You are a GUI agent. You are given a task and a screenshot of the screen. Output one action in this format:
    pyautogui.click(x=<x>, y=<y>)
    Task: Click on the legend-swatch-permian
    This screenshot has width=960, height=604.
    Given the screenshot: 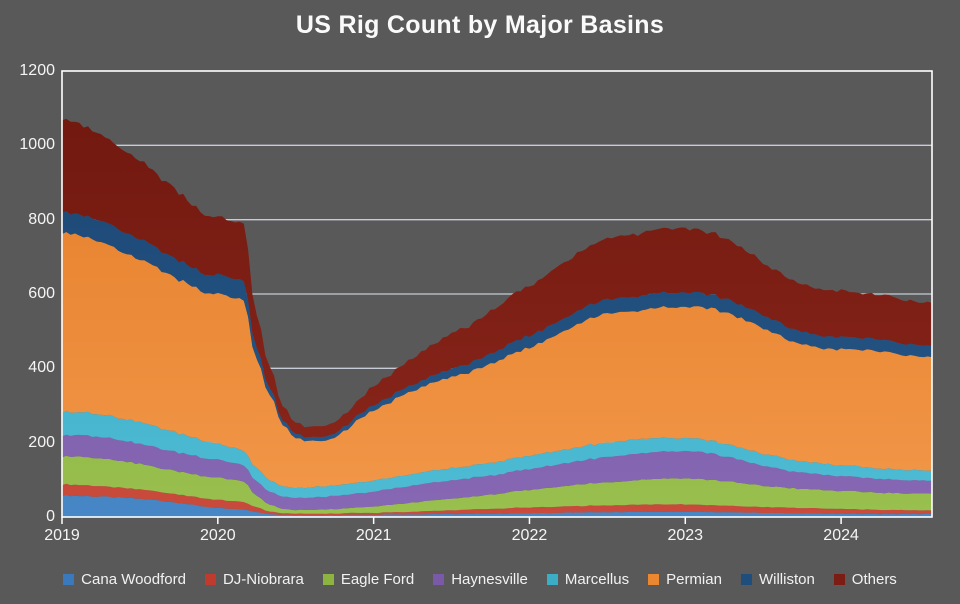 What is the action you would take?
    pyautogui.click(x=654, y=579)
    